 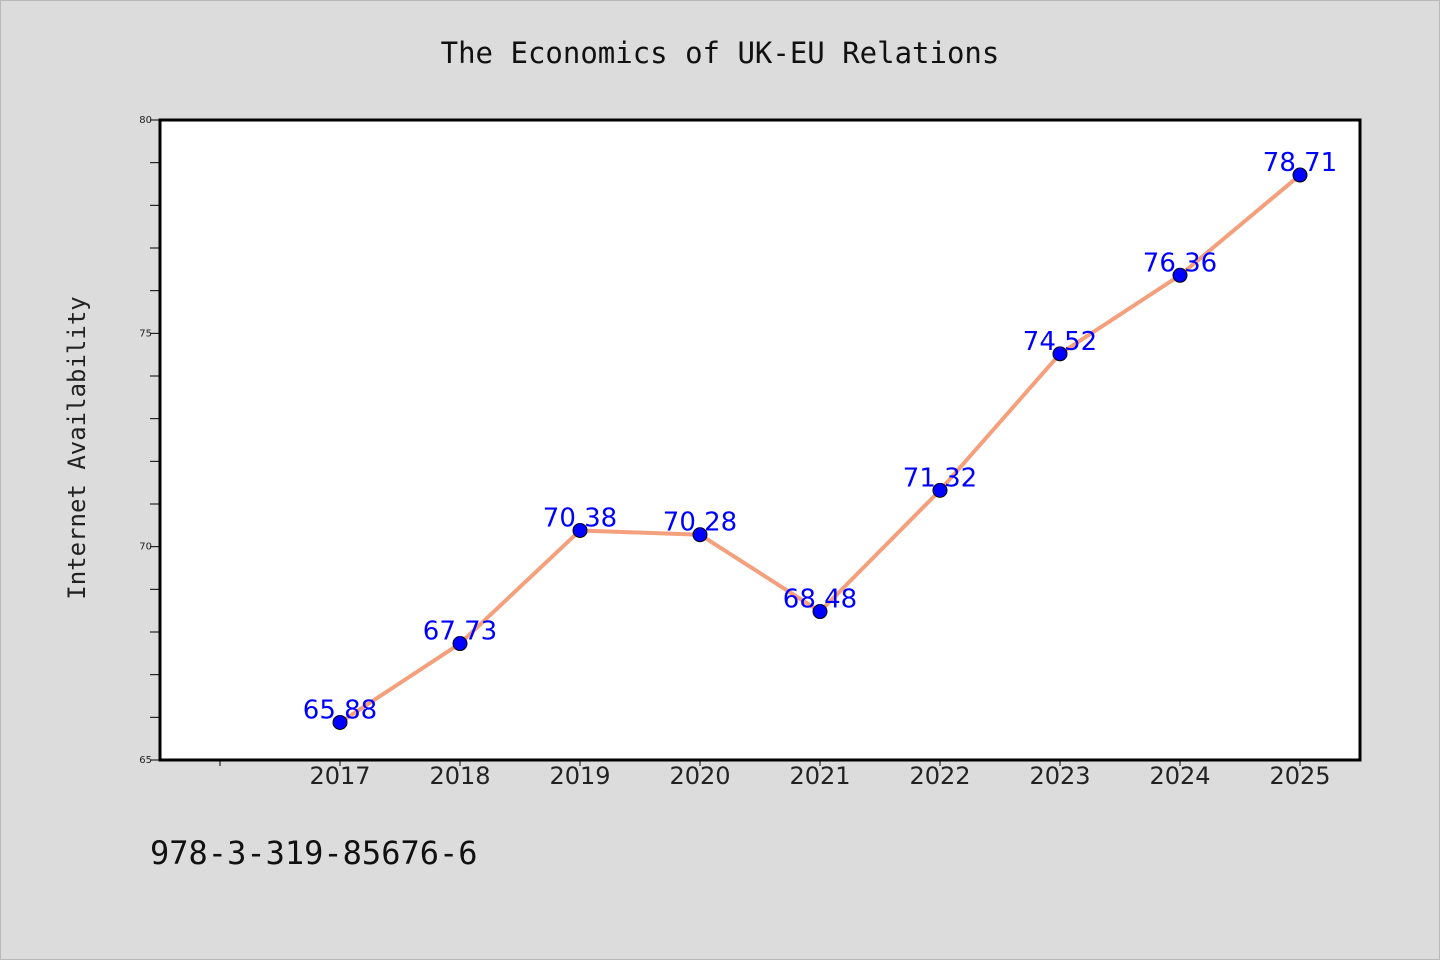 What do you see at coordinates (145, 547) in the screenshot?
I see `y-tick-label: 70` at bounding box center [145, 547].